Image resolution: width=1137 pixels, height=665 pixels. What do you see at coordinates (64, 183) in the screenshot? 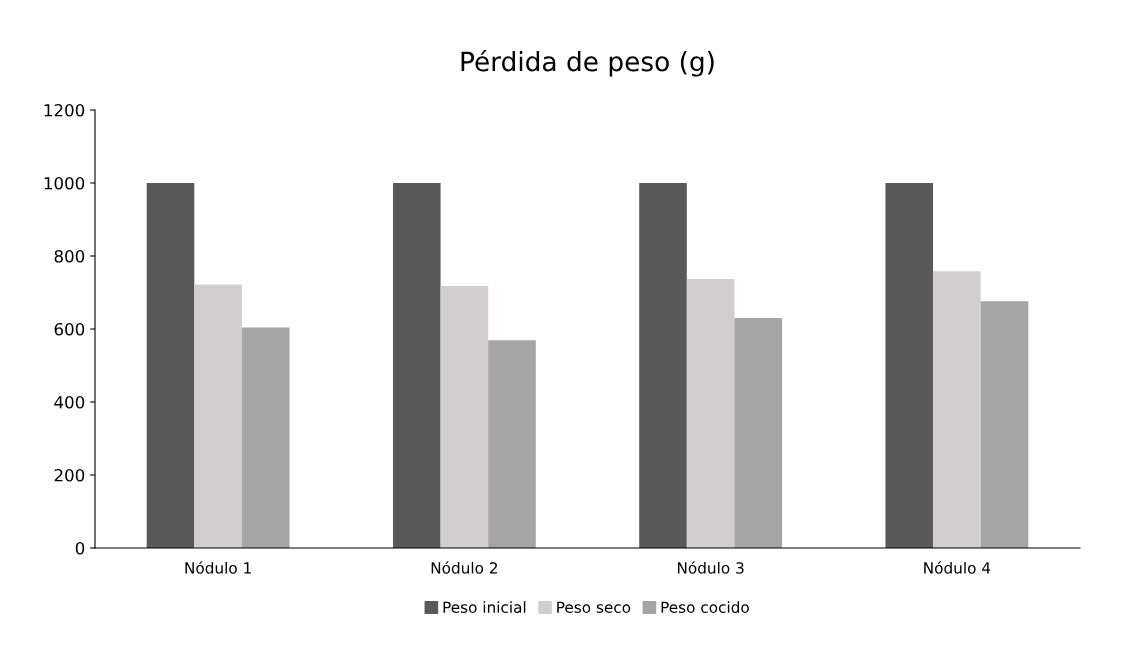
I see `y-tick-label: 1000` at bounding box center [64, 183].